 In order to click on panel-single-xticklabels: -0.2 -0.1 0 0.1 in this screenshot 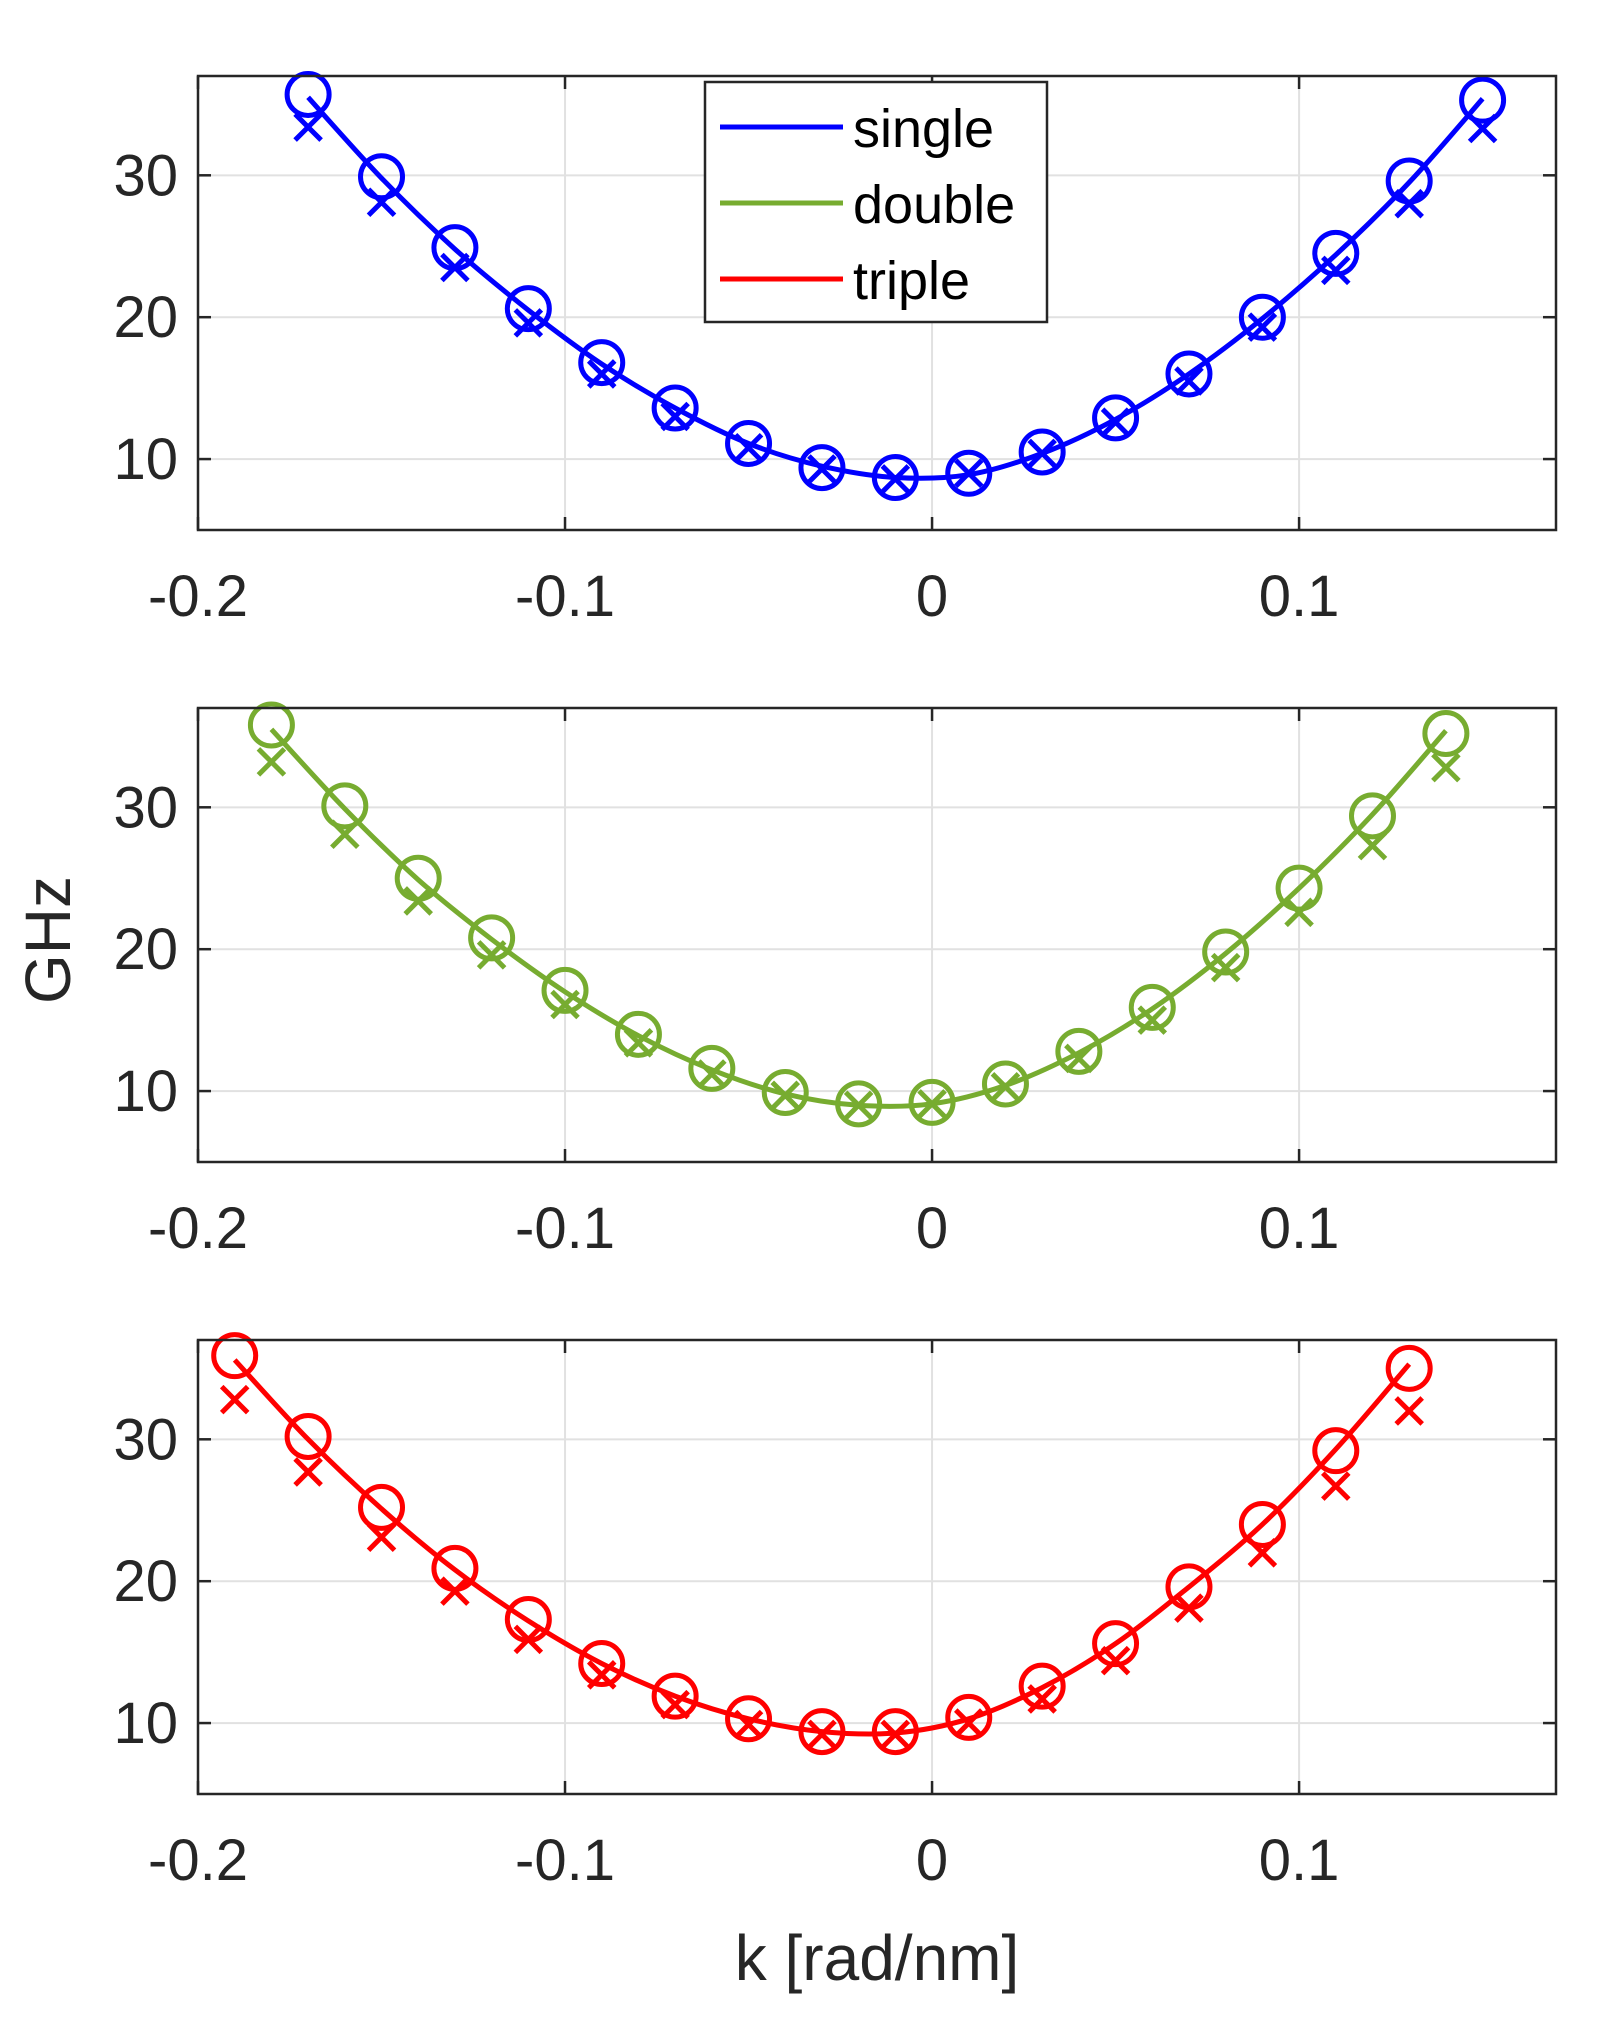, I will do `click(743, 596)`.